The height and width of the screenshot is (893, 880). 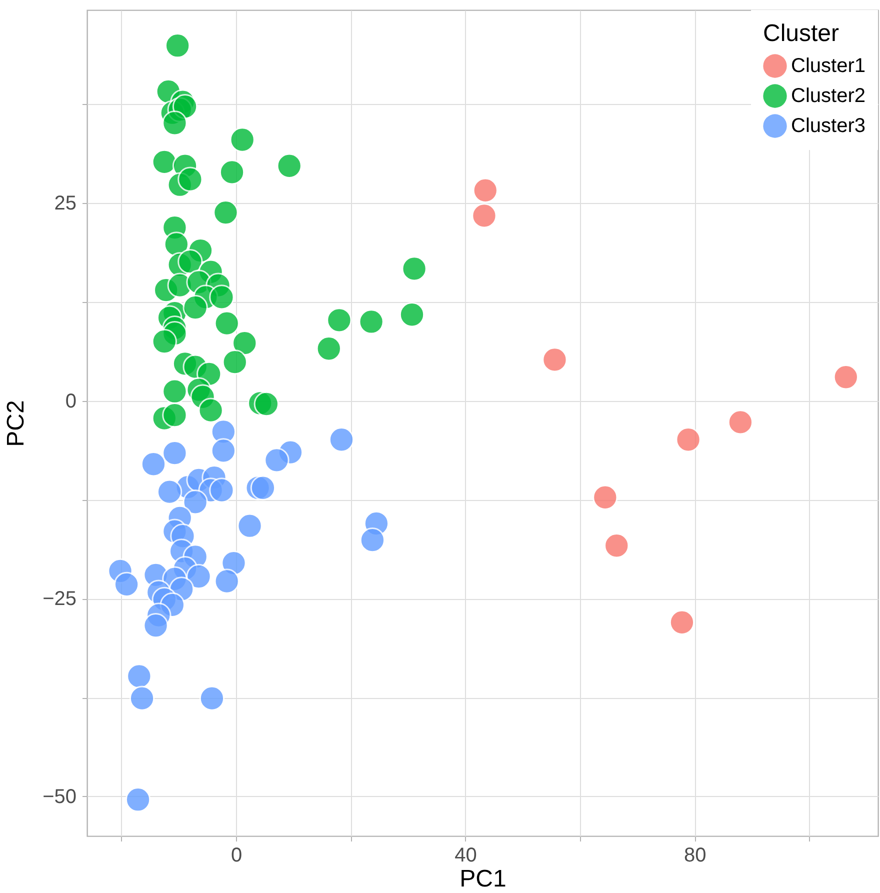 I want to click on legend-title: Cluster, so click(x=801, y=33).